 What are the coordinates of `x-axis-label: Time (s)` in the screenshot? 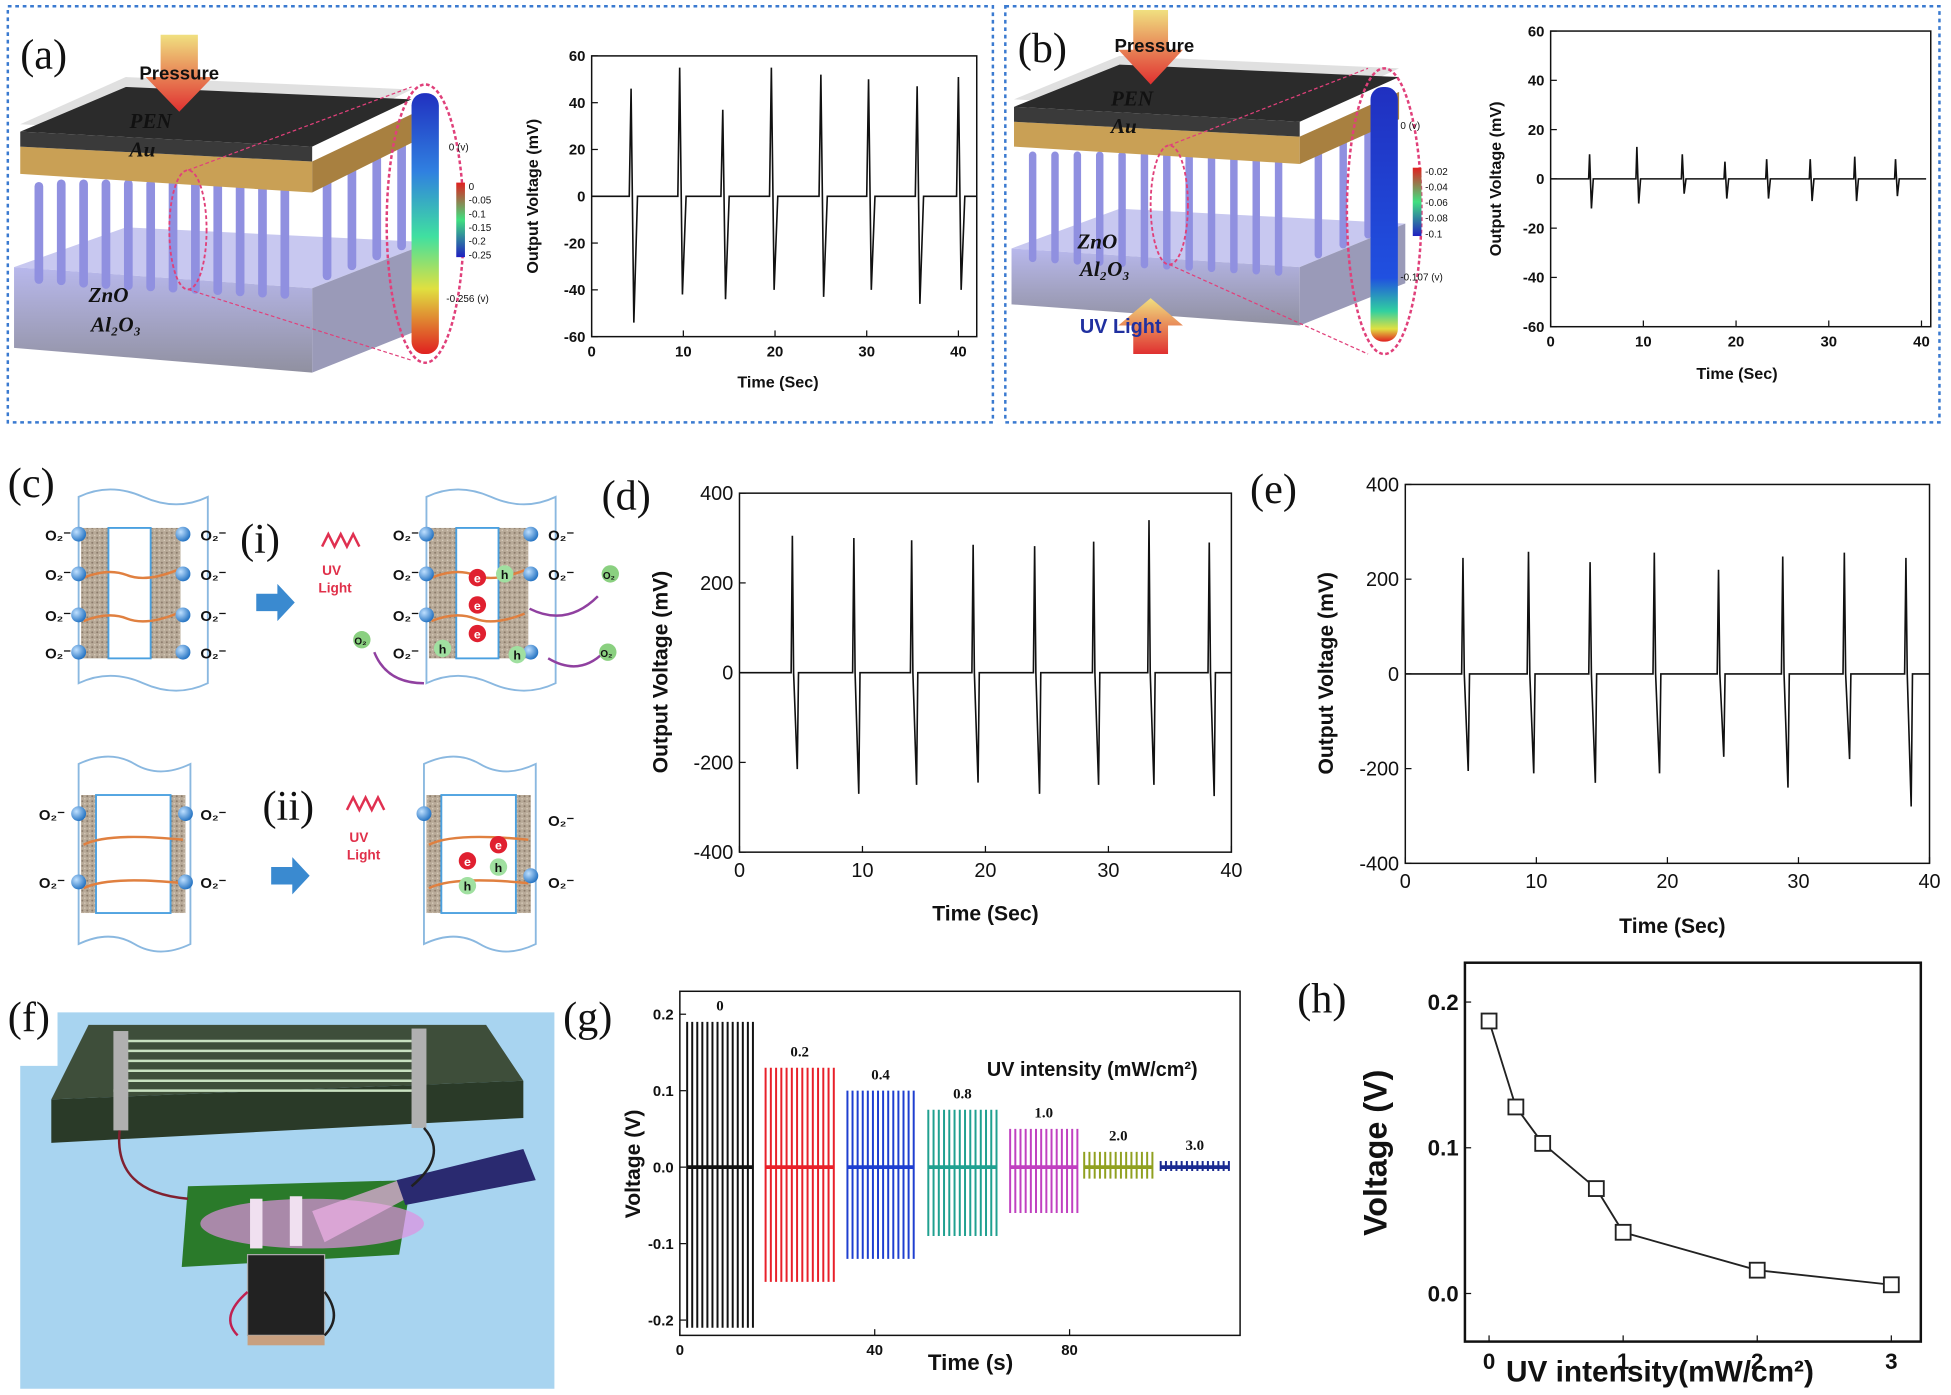 It's located at (970, 1362).